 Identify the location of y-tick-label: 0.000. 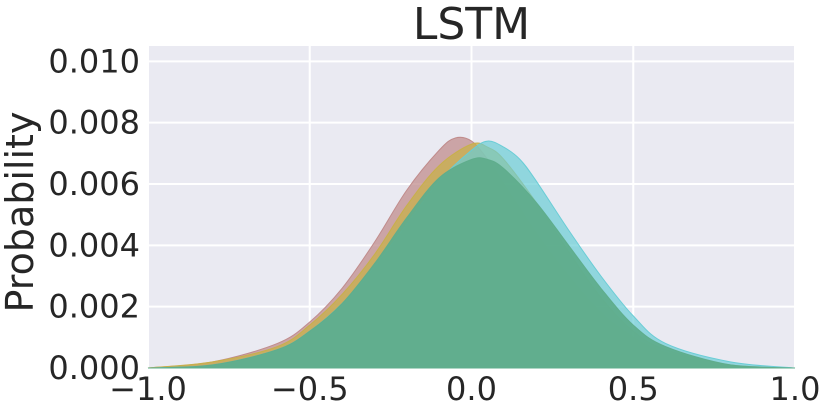
(94, 368).